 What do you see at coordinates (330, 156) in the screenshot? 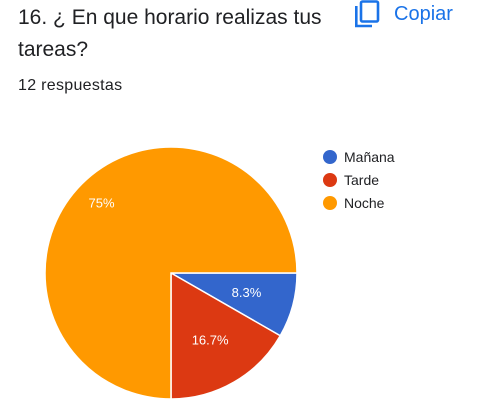
I see `legend-swatch-manana` at bounding box center [330, 156].